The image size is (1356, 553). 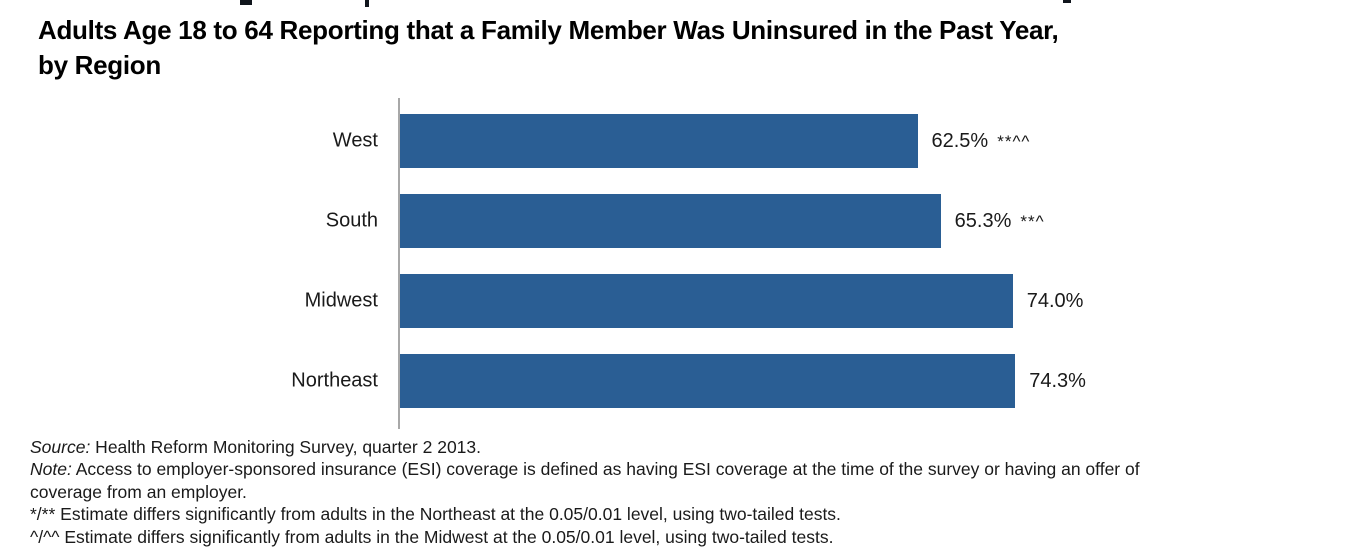 I want to click on source-prefix: Source:, so click(x=60, y=447).